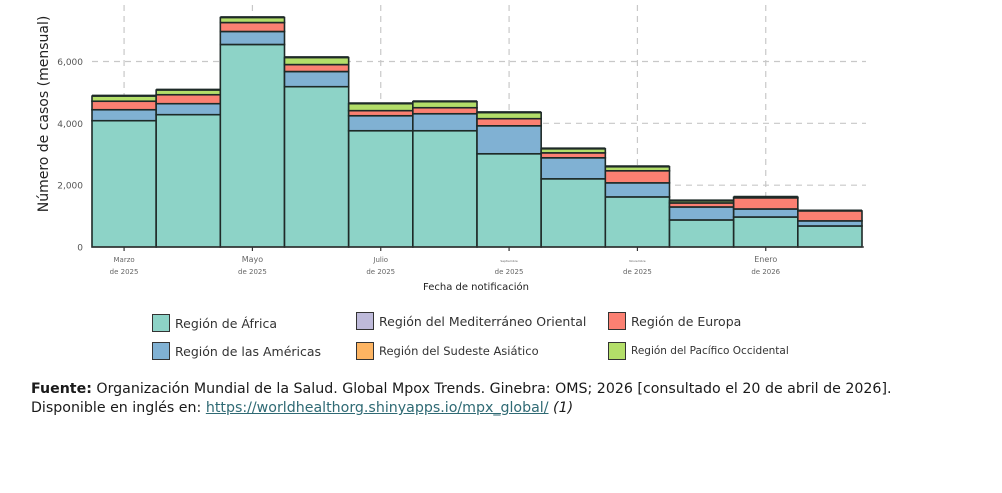 This screenshot has width=1002, height=493. What do you see at coordinates (561, 408) in the screenshot?
I see `source-reference: (1)` at bounding box center [561, 408].